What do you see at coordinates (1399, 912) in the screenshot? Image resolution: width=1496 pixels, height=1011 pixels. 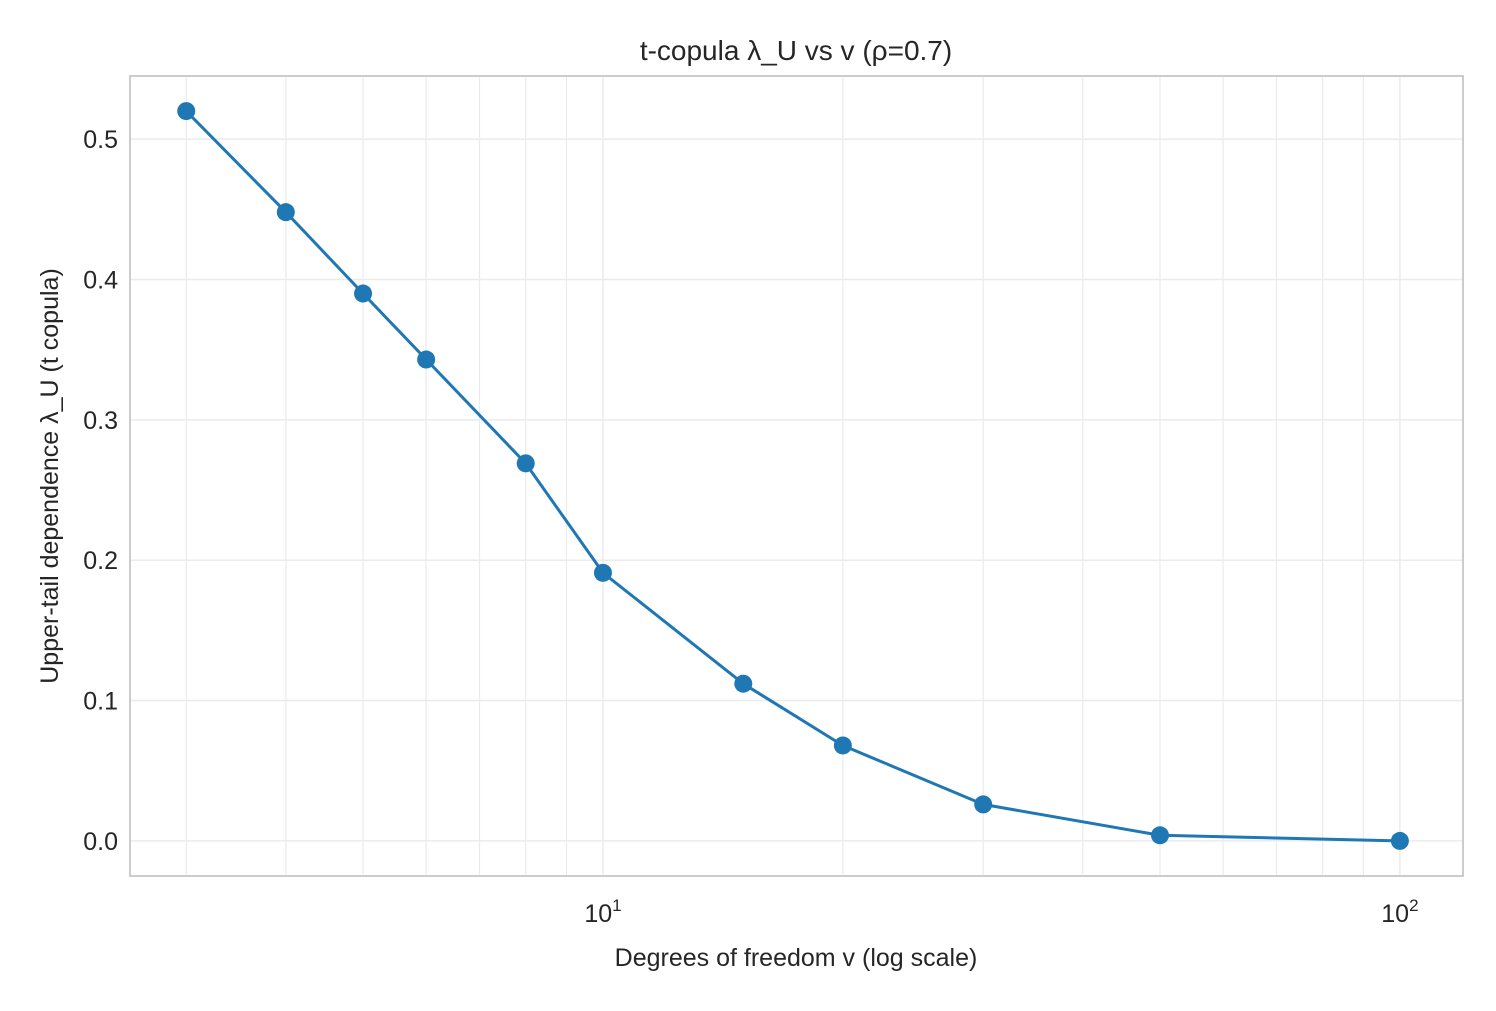 I see `x-tick-label: 10²` at bounding box center [1399, 912].